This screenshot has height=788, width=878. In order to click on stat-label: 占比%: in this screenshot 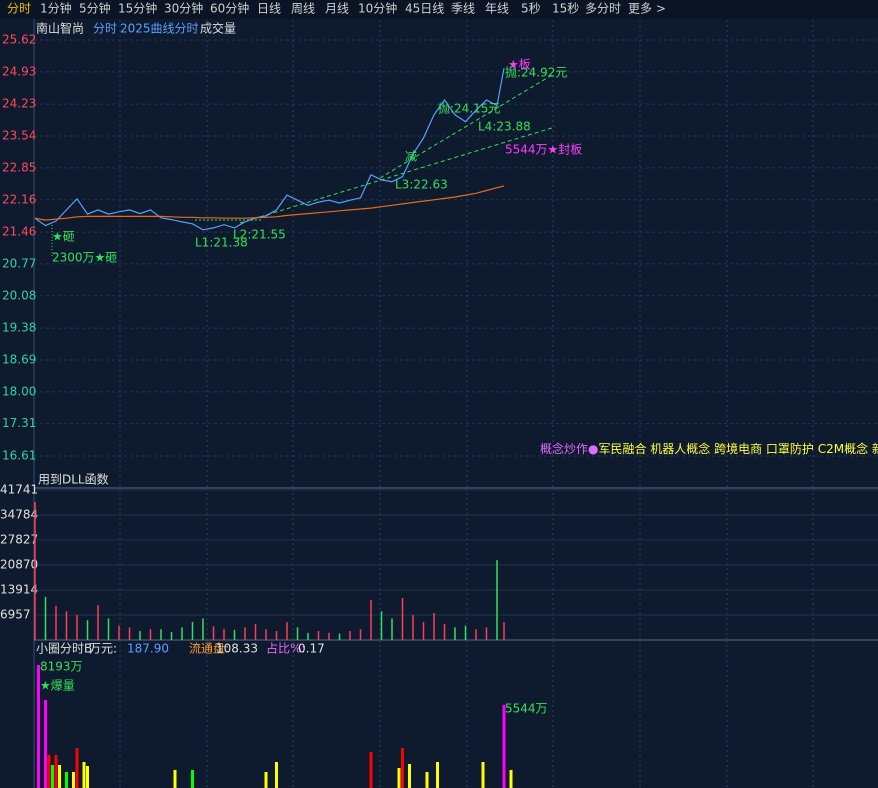, I will do `click(285, 648)`.